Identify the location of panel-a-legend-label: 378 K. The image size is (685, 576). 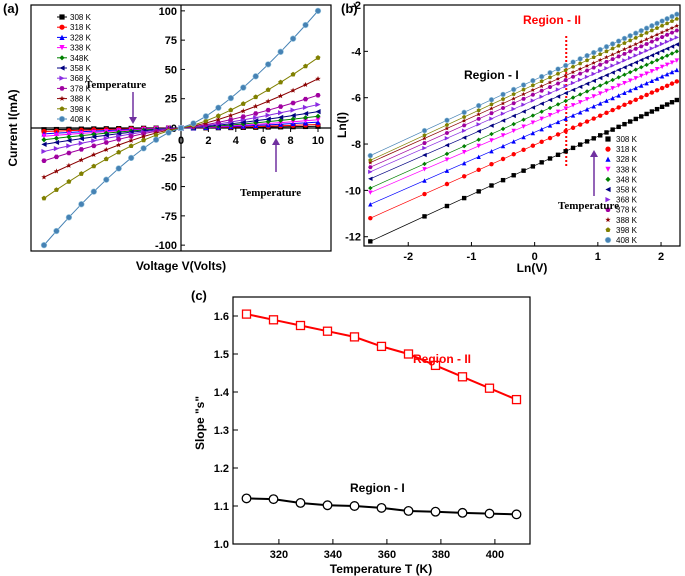
(81, 88).